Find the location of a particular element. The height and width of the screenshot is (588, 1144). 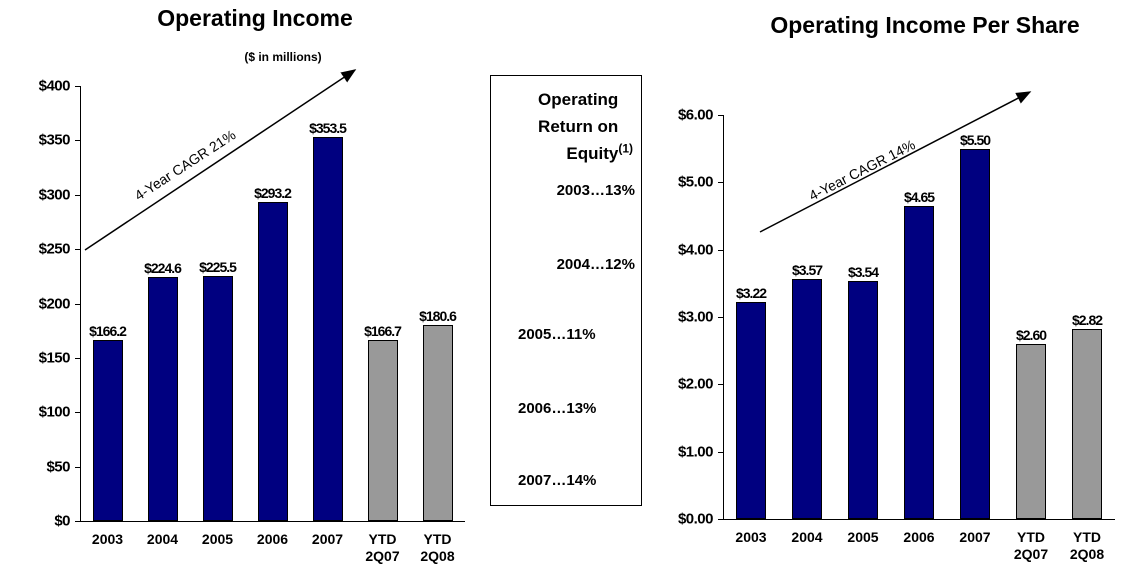

y-tick-label: $3.00 is located at coordinates (695, 317).